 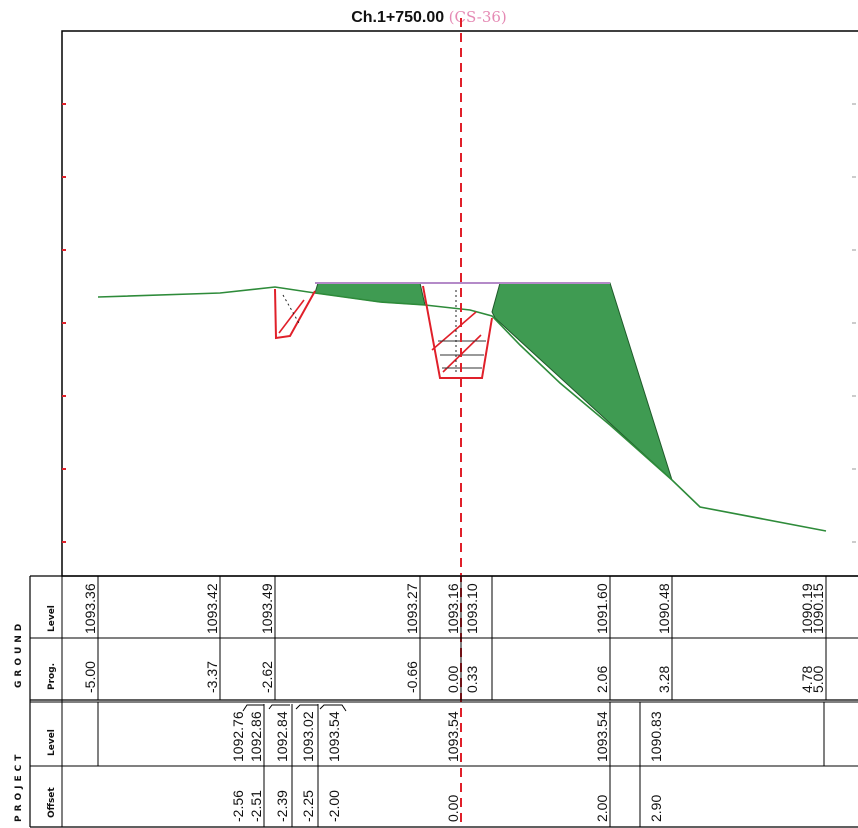 I want to click on project-level: 1092.86, so click(x=256, y=736).